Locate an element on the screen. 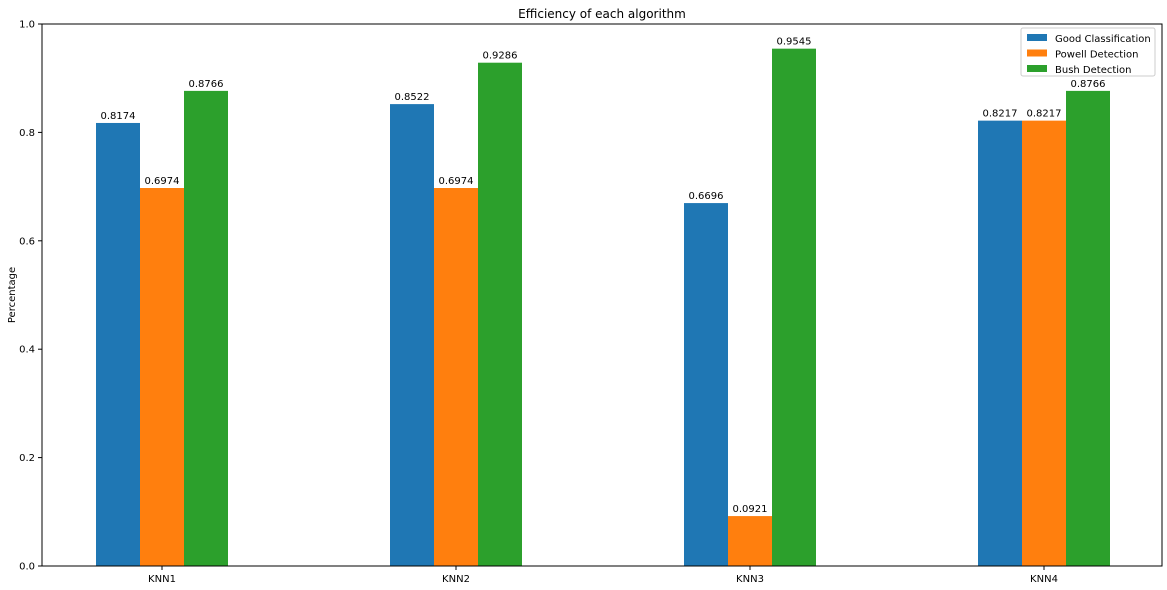 The height and width of the screenshot is (590, 1167). legend-label: Powell Detection is located at coordinates (1096, 55).